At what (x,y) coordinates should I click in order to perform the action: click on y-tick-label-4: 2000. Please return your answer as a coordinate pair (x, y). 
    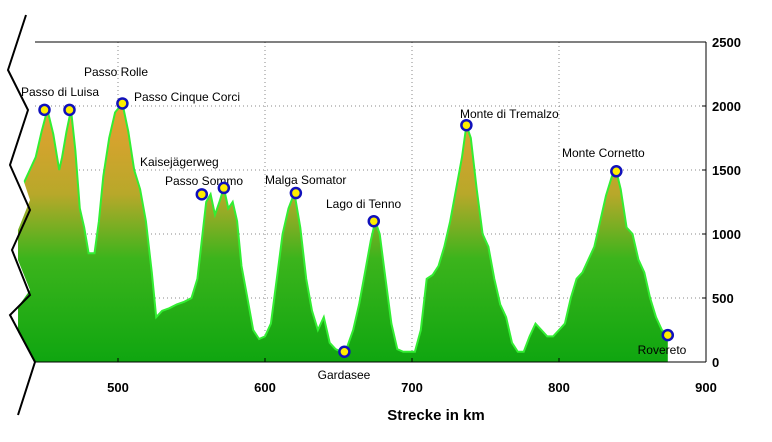
    Looking at the image, I should click on (726, 106).